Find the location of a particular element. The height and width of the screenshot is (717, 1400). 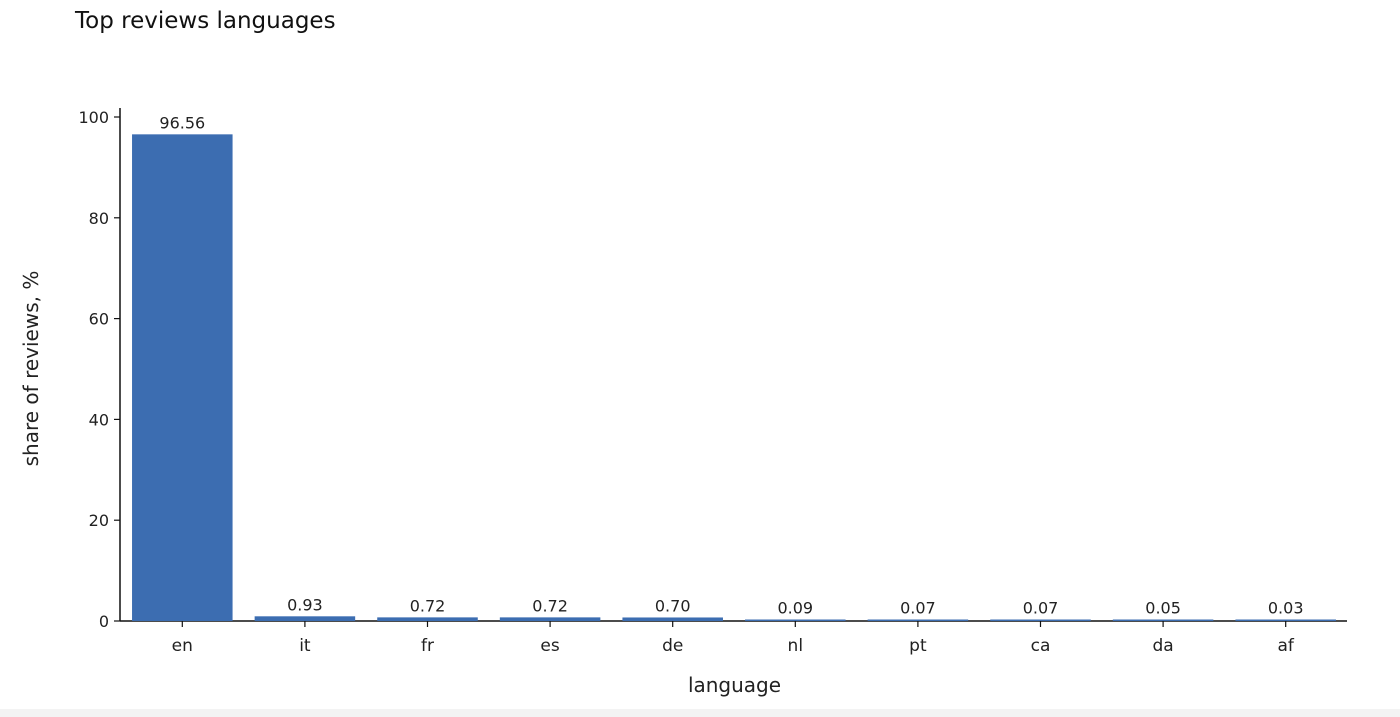

x-tick-label-ca: ca is located at coordinates (1041, 646).